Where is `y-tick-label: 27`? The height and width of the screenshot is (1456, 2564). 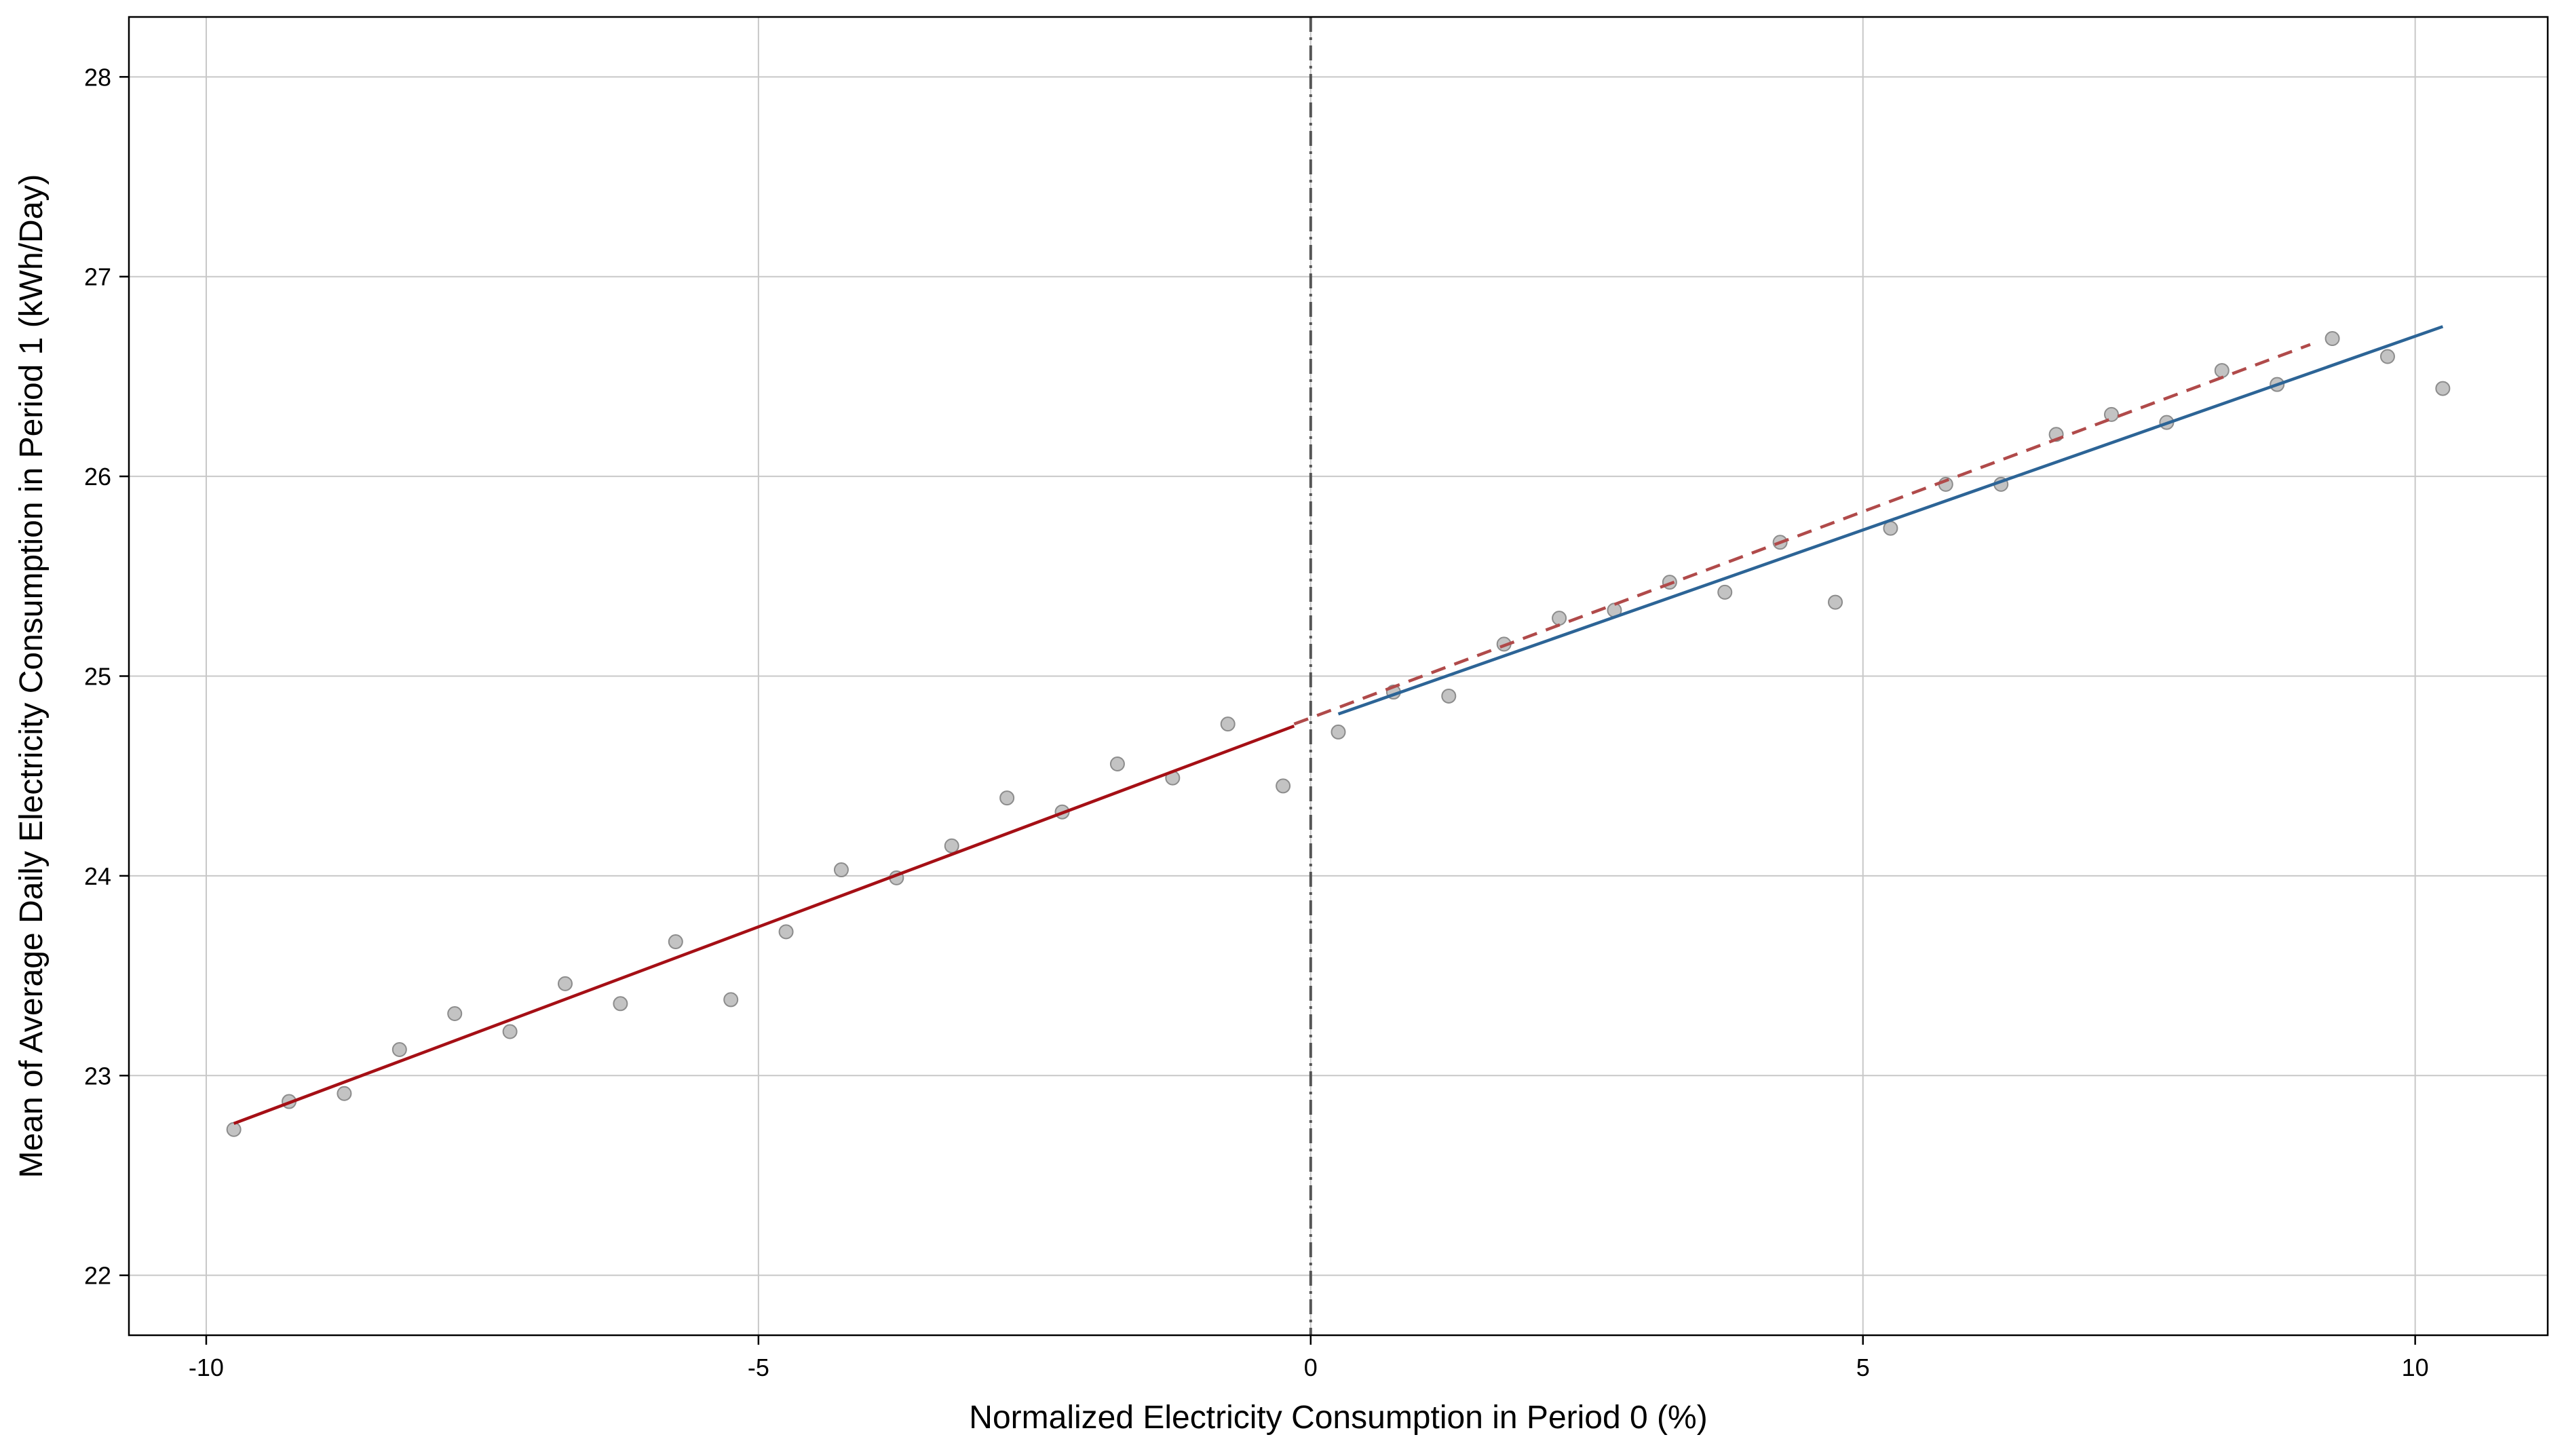
y-tick-label: 27 is located at coordinates (97, 277).